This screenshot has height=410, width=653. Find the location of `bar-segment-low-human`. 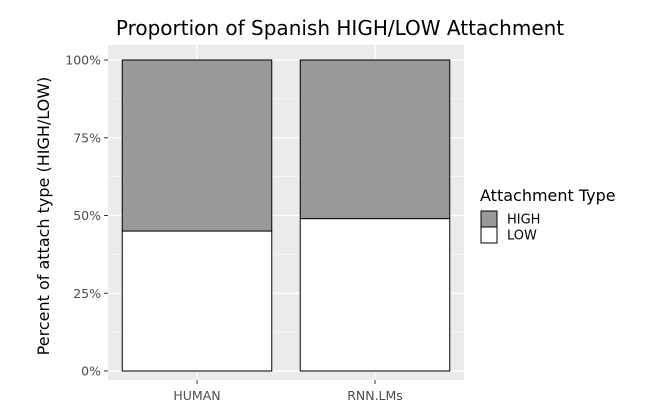

bar-segment-low-human is located at coordinates (197, 301).